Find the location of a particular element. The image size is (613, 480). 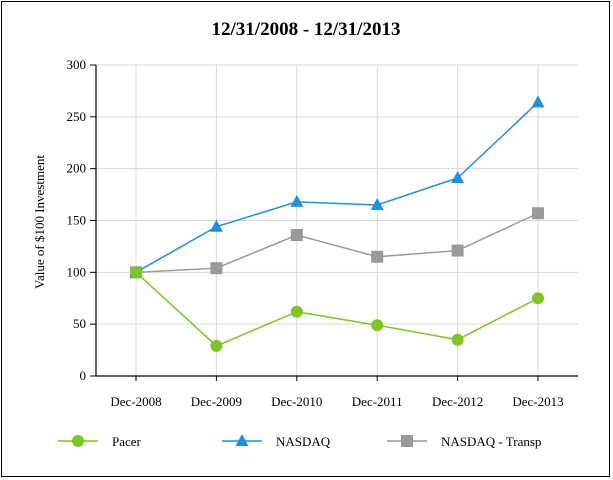

x-tick-label: Dec-2013 is located at coordinates (537, 401).